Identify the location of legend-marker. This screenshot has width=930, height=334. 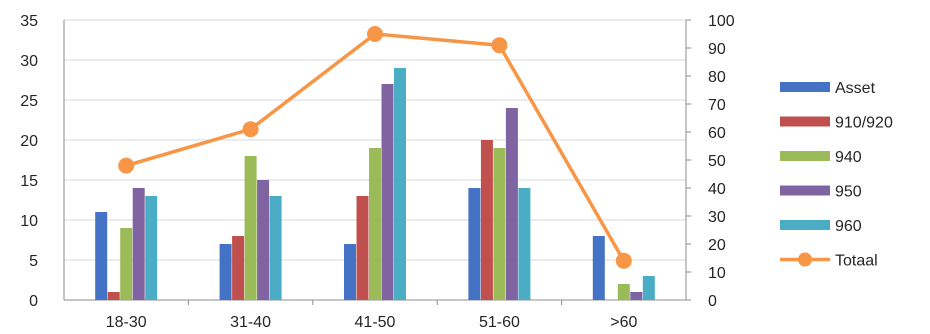
(805, 259).